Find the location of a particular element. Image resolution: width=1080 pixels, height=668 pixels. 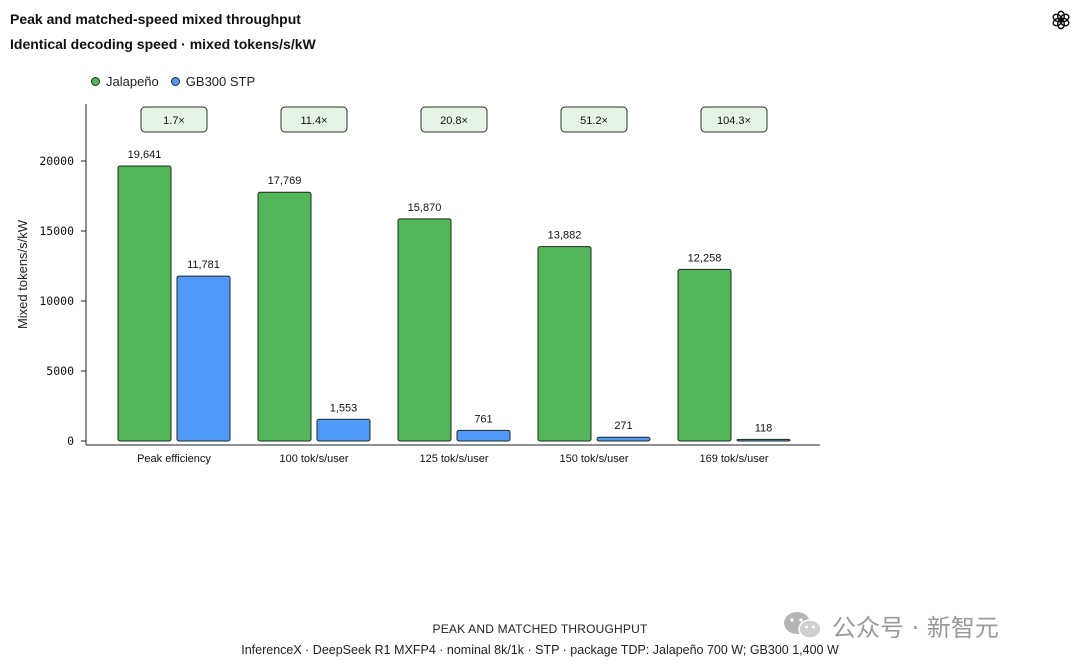

chart-title: Peak and matched-speed mixed throughput is located at coordinates (155, 19).